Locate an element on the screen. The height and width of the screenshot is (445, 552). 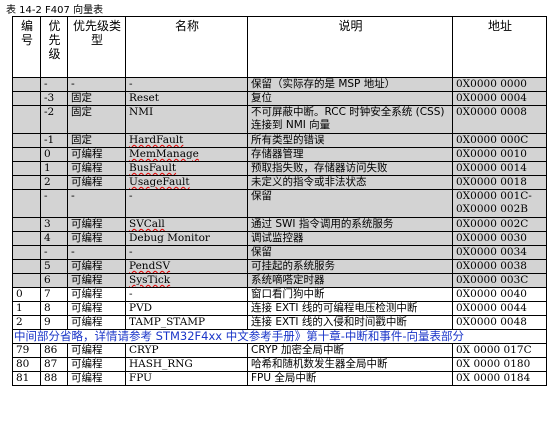
table-row: 81 88 可编程 FPU FPU 全局中断 0X 0000 0184 is located at coordinates (279, 378).